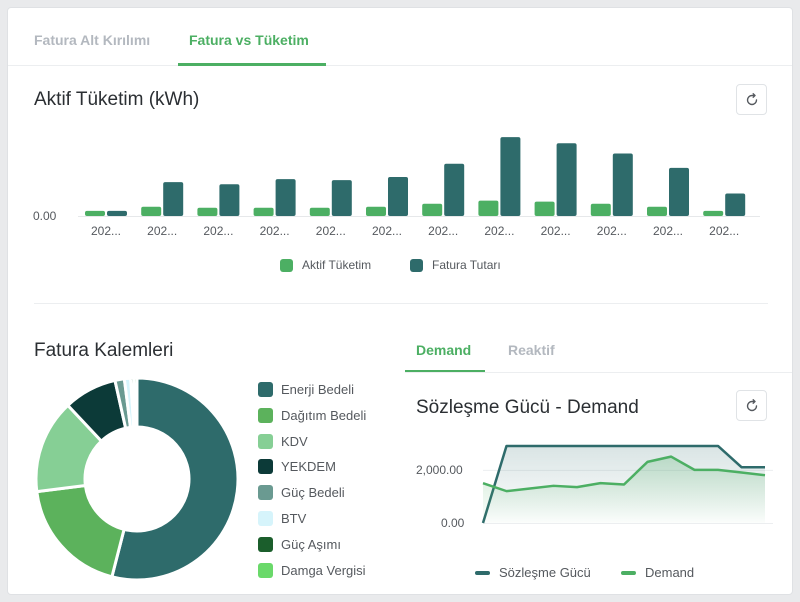 The width and height of the screenshot is (800, 602). What do you see at coordinates (294, 441) in the screenshot?
I see `legend-label: KDV` at bounding box center [294, 441].